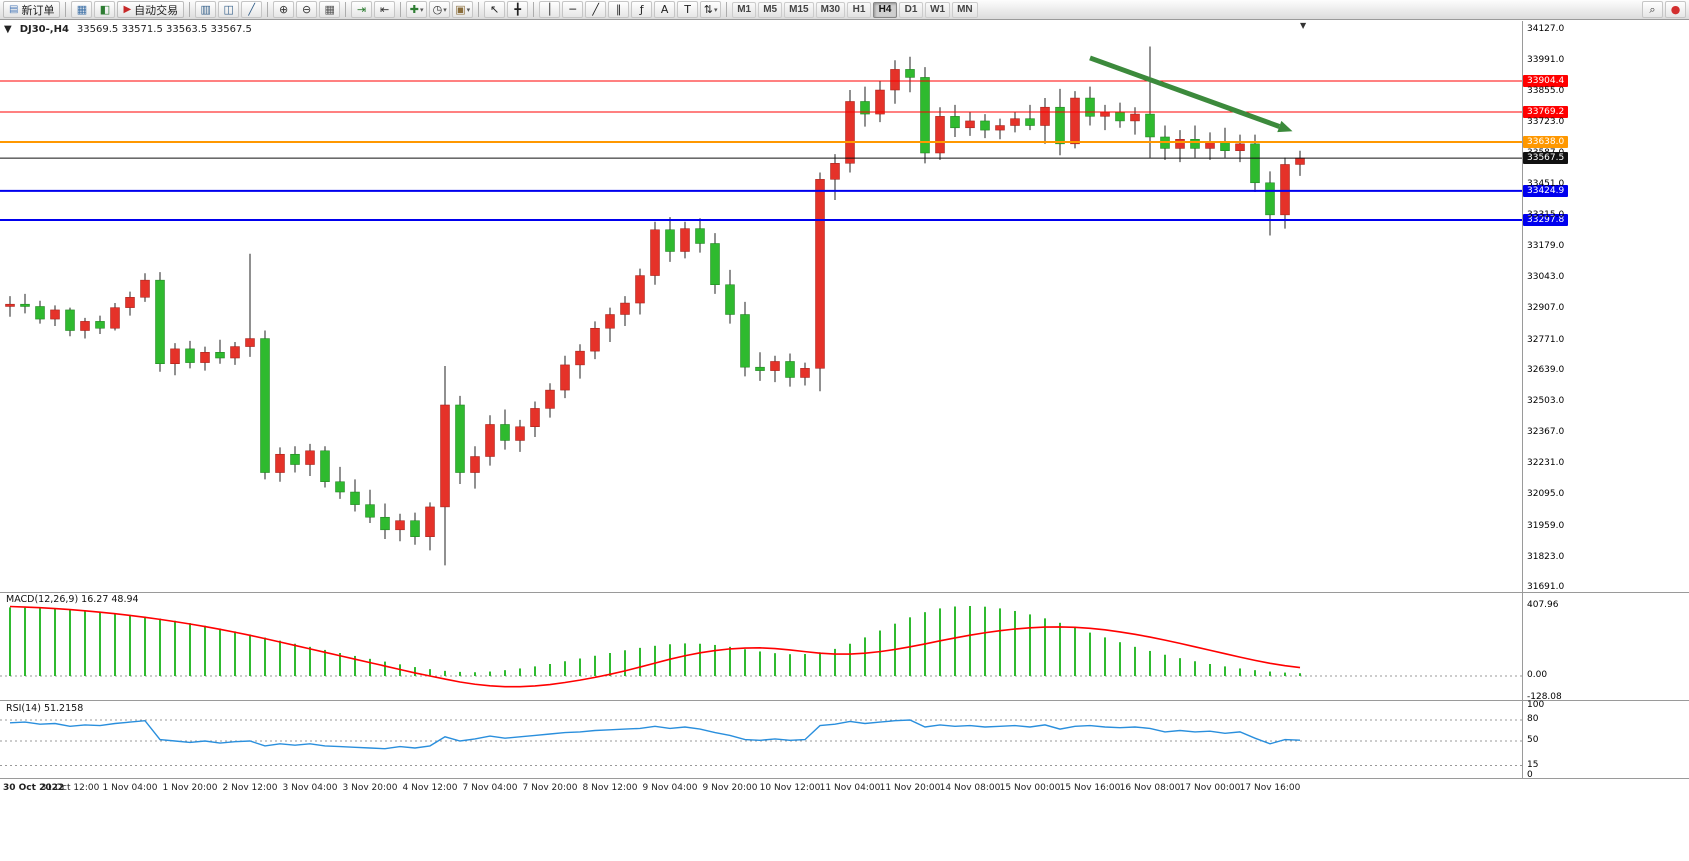  I want to click on time-axis-label: 31 Oct 12:00, so click(70, 788).